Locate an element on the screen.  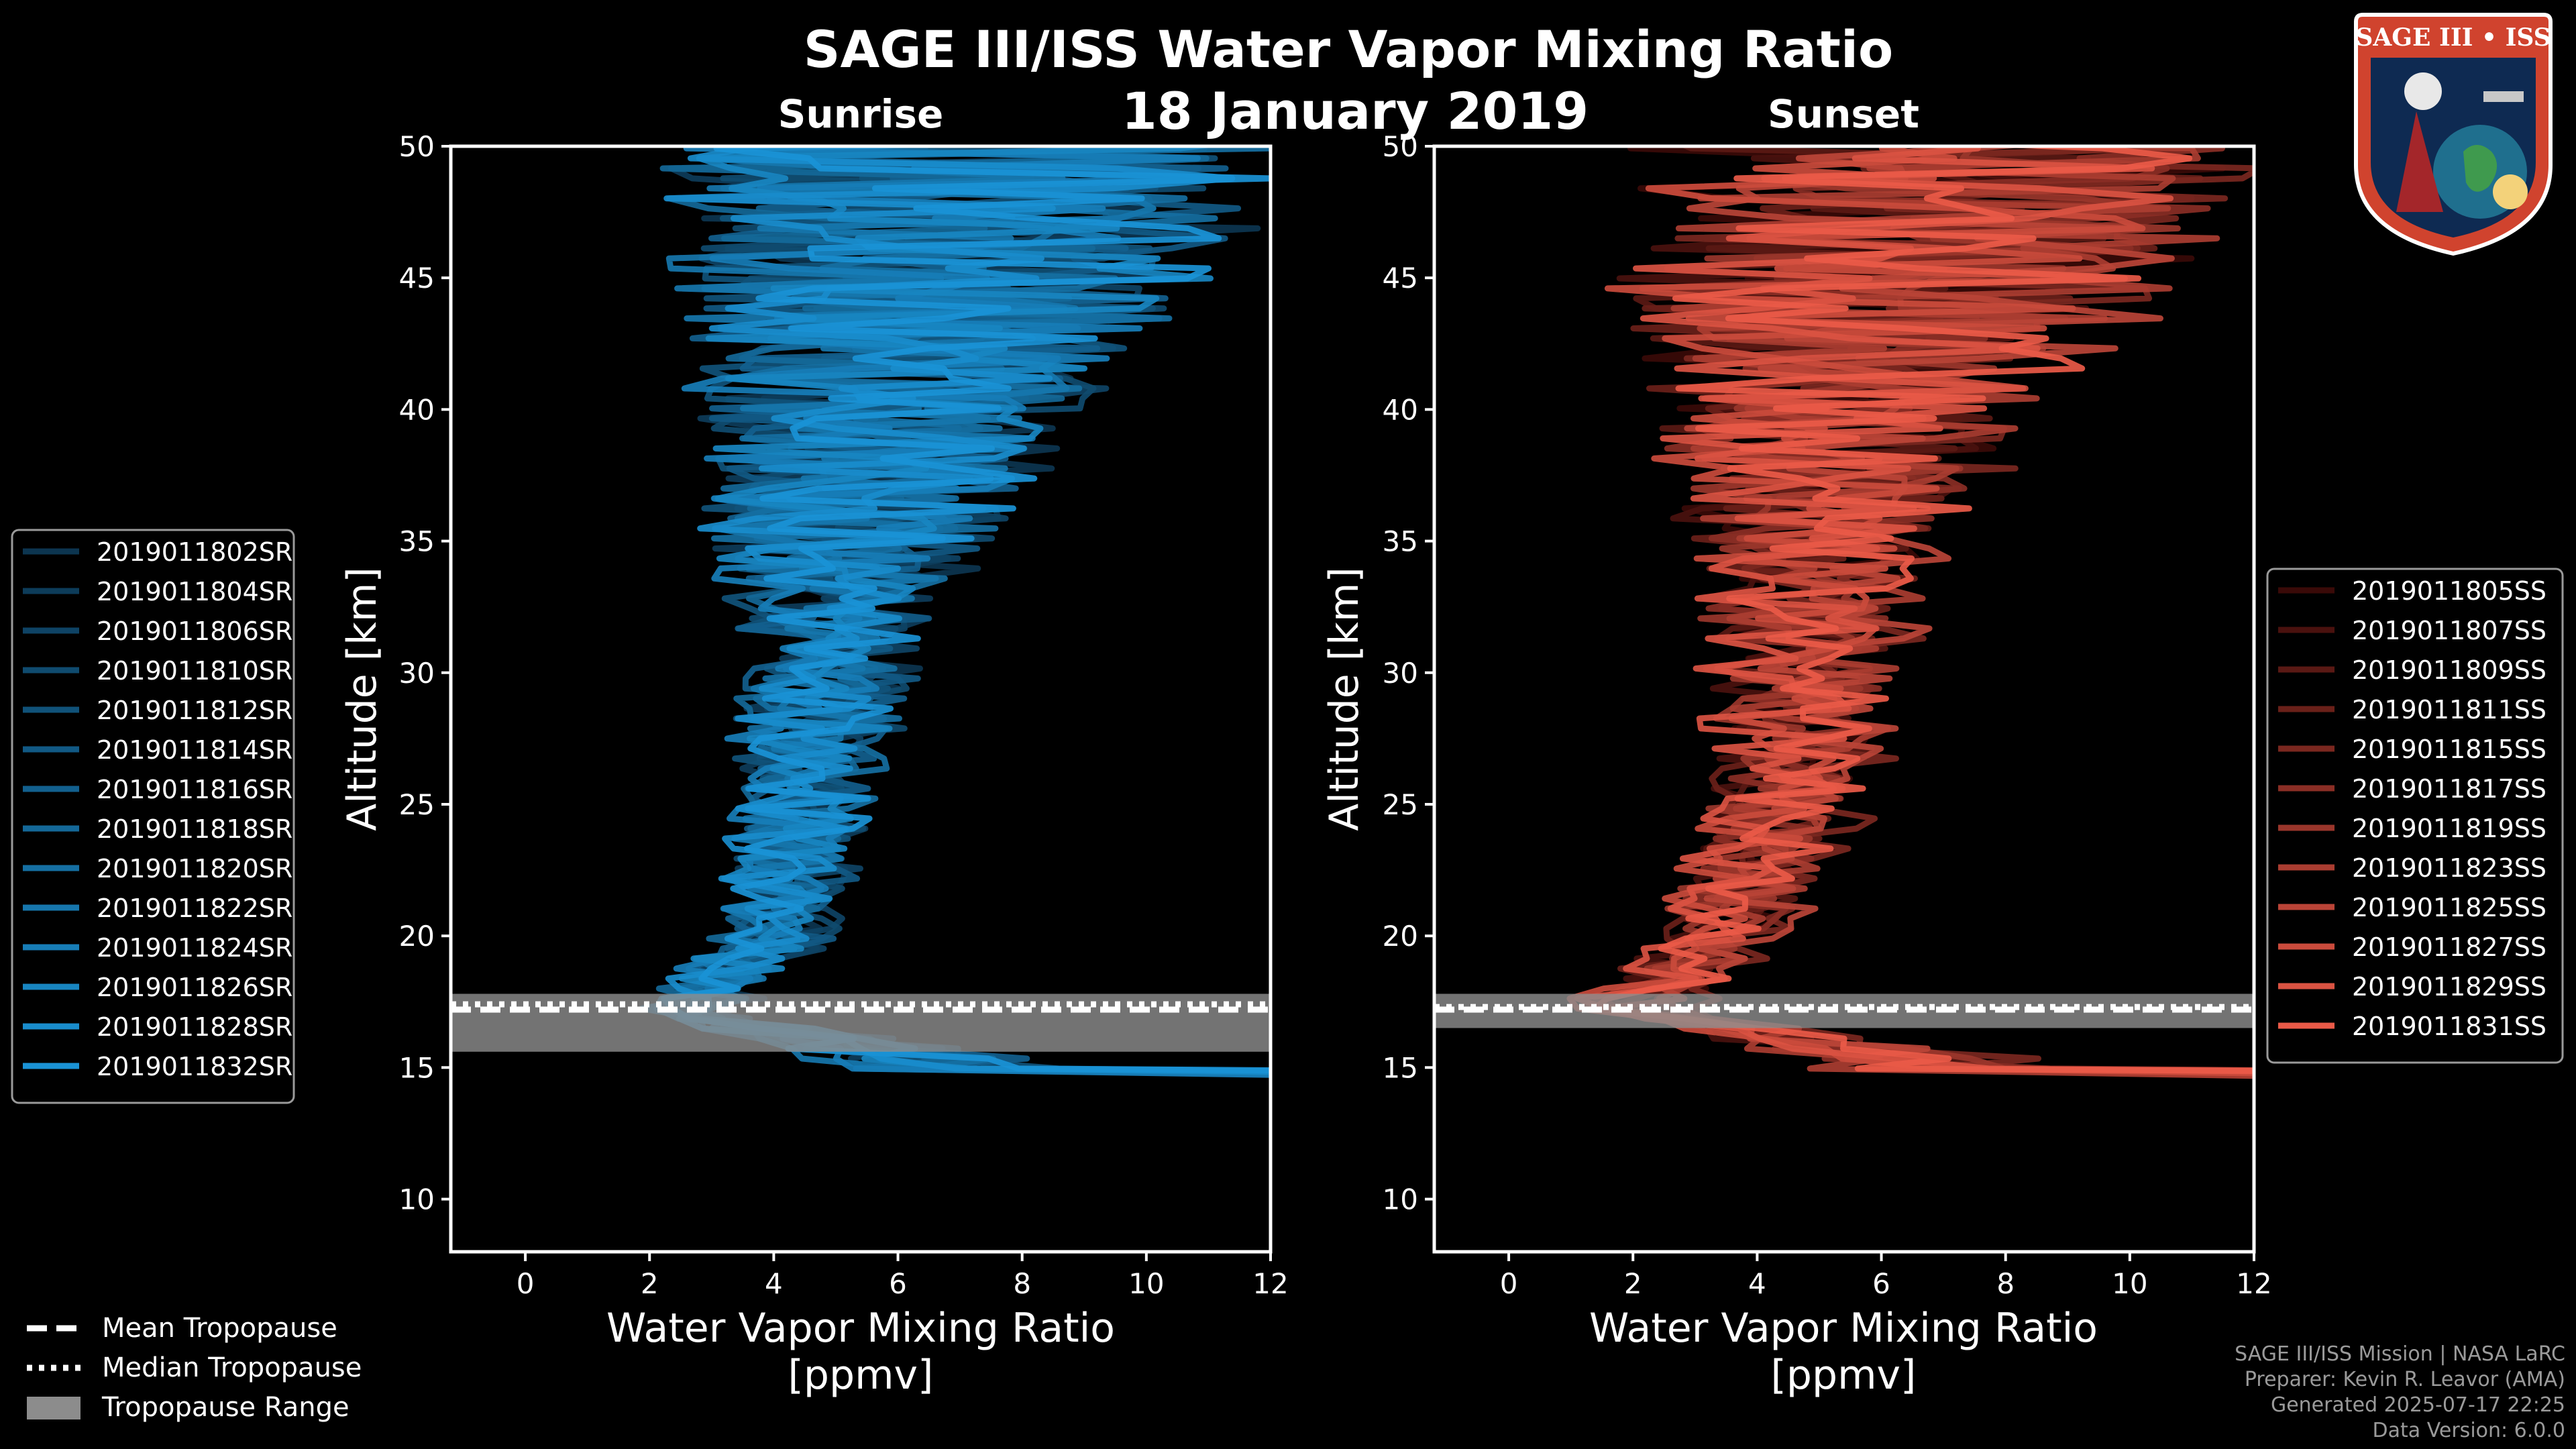
sunset-legend-frame is located at coordinates (2415, 816).